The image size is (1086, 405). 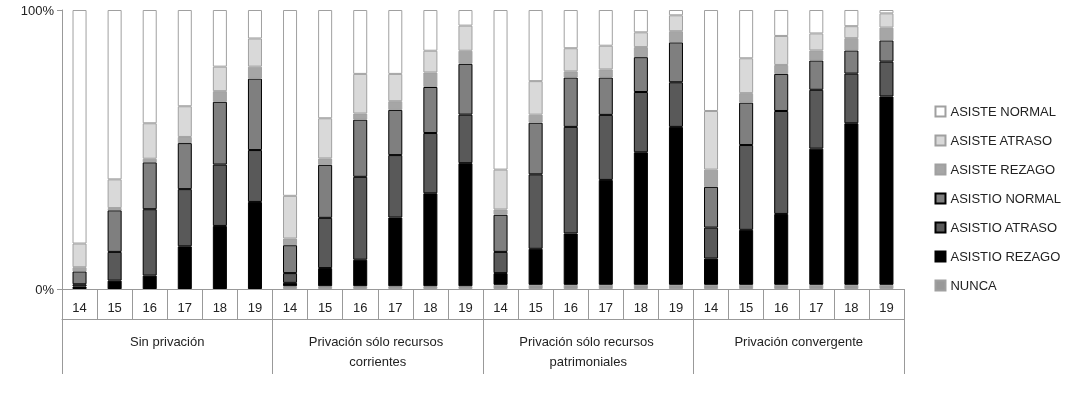 I want to click on text: Privación sólo recursos patrimoniales, so click(x=588, y=351).